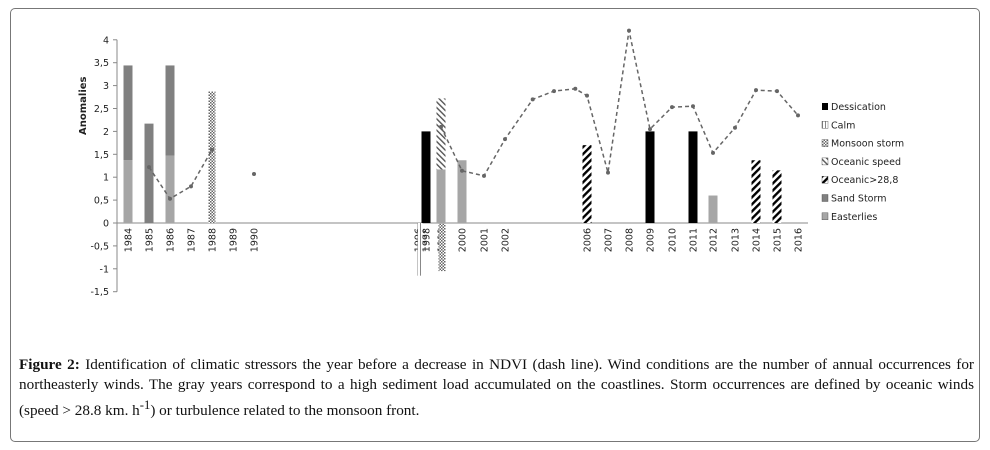 The image size is (990, 450). Describe the element at coordinates (777, 91) in the screenshot. I see `ndvi-point-2015` at that location.